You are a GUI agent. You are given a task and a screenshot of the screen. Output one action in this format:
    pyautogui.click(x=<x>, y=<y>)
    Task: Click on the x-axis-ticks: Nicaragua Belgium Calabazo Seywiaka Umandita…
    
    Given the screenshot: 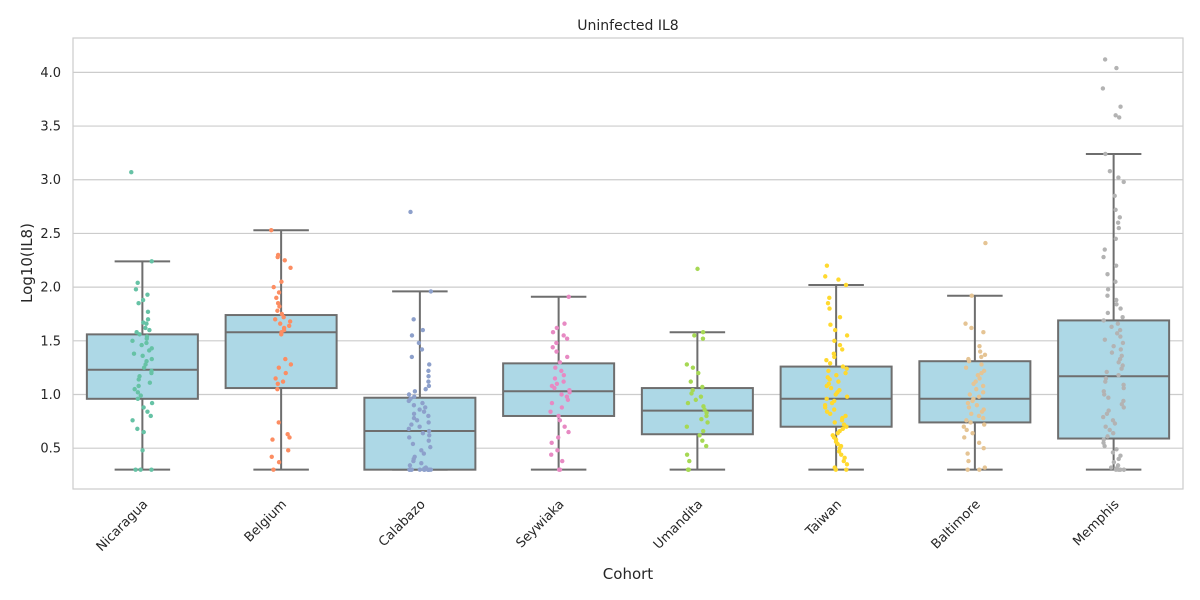 What is the action you would take?
    pyautogui.click(x=608, y=526)
    